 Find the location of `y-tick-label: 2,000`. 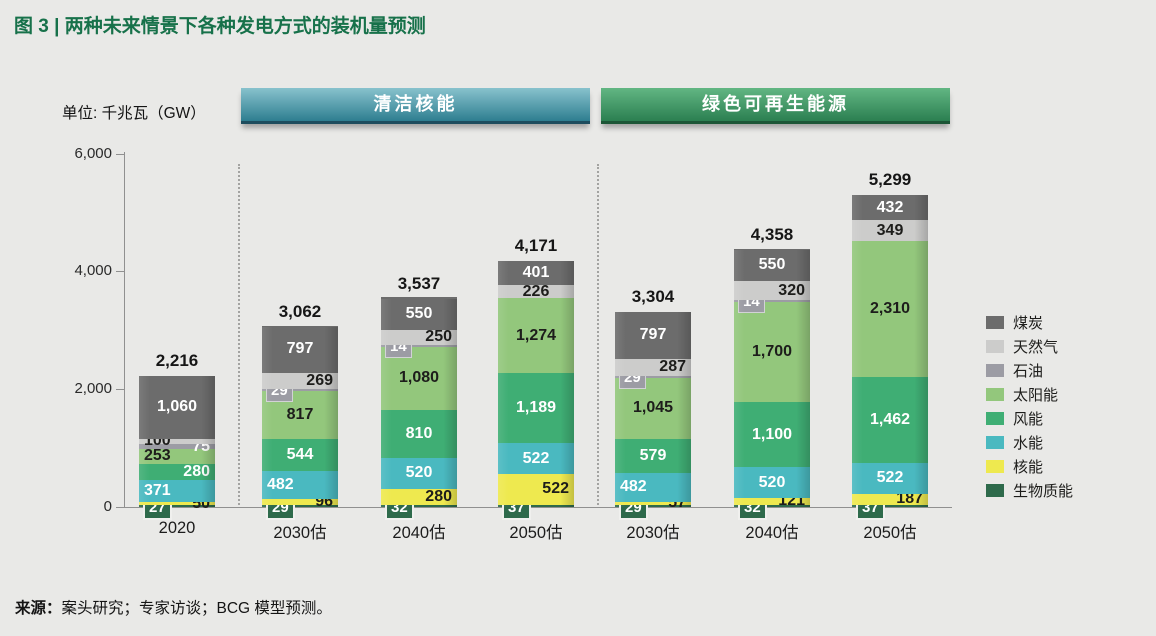

y-tick-label: 2,000 is located at coordinates (93, 389).